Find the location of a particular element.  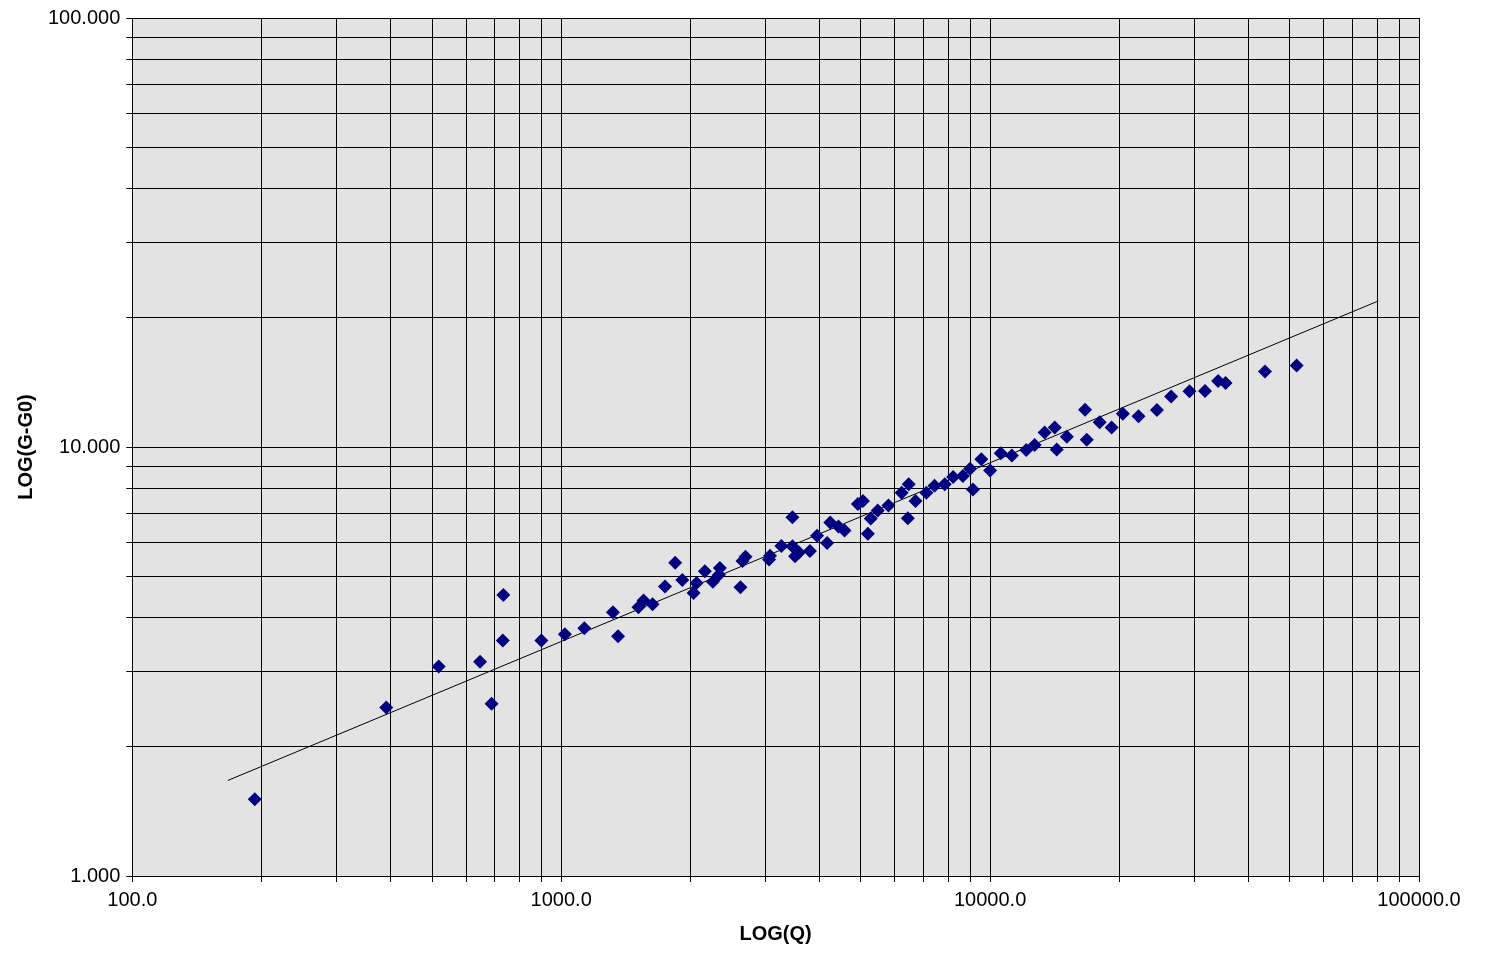

x-tick-label: 100.0 is located at coordinates (132, 898).